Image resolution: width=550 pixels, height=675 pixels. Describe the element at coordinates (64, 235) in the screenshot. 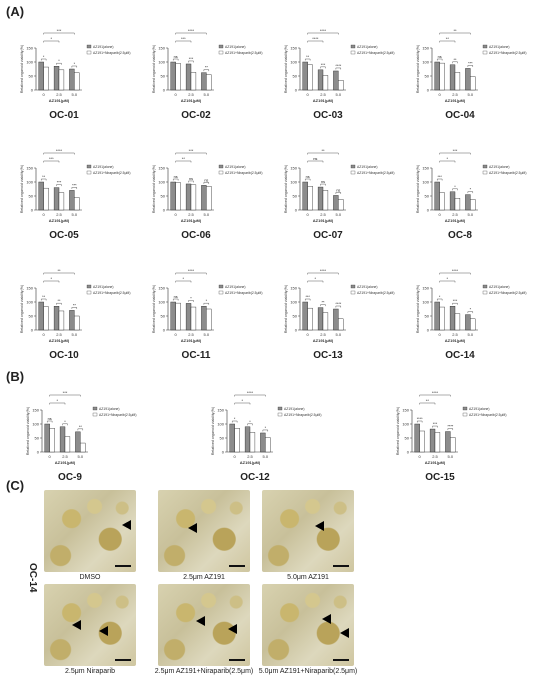

I see `chart-title: OC-05` at that location.